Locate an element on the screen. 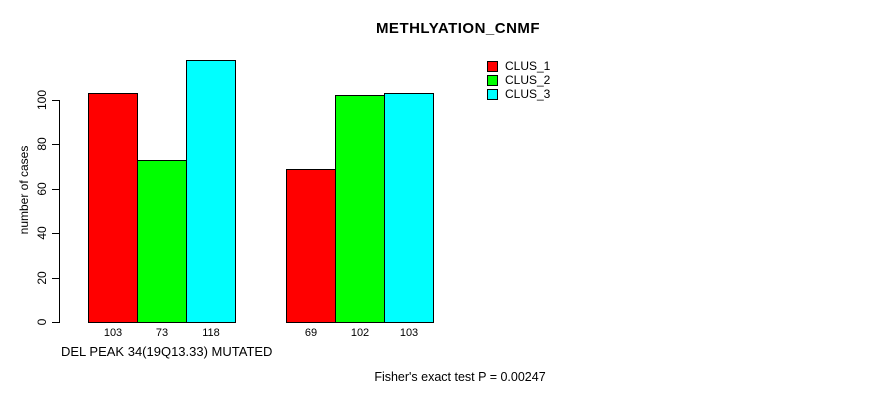 Image resolution: width=890 pixels, height=400 pixels. bar-value-label: 118 is located at coordinates (211, 333).